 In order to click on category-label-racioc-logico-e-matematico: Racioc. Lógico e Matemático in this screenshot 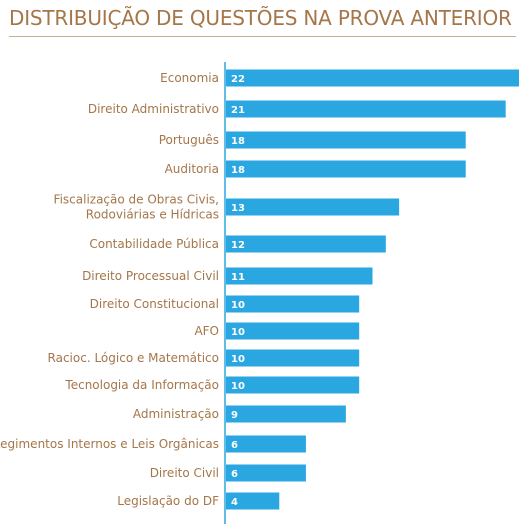, I will do `click(133, 358)`.